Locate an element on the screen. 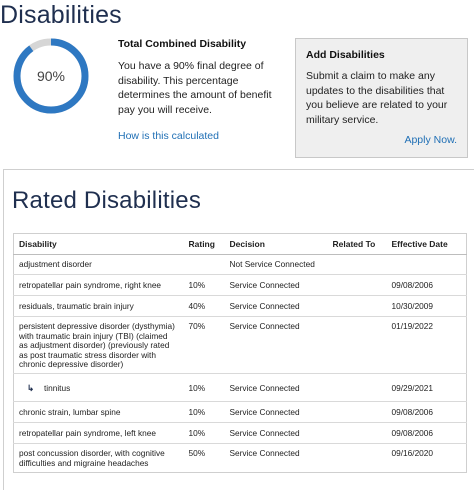  col-effective-date: Effective Date is located at coordinates (426, 244).